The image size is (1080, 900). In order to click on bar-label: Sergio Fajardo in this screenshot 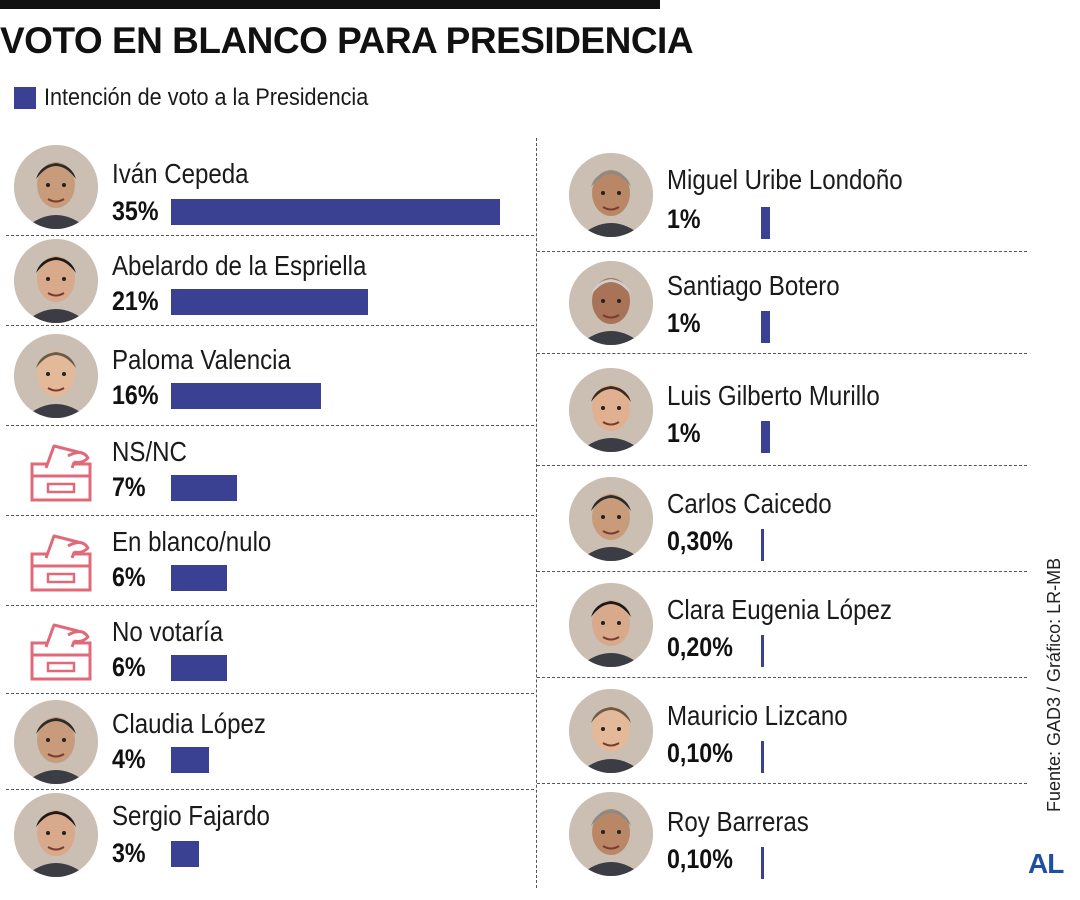, I will do `click(191, 815)`.